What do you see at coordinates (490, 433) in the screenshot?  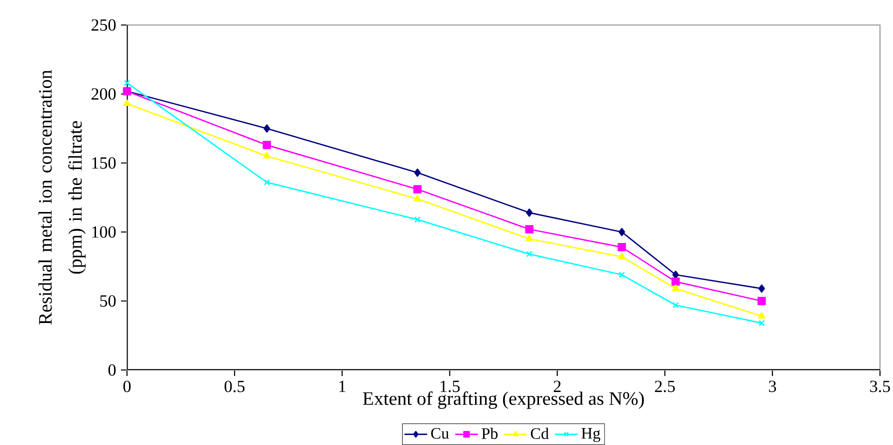 I see `legend-label: Pb` at bounding box center [490, 433].